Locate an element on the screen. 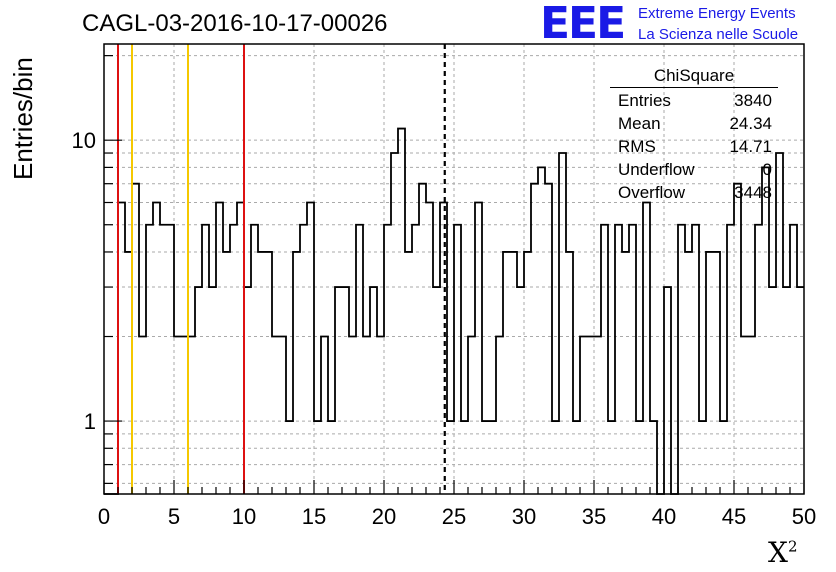 Image resolution: width=836 pixels, height=572 pixels. stats-value: 14.71 is located at coordinates (750, 146).